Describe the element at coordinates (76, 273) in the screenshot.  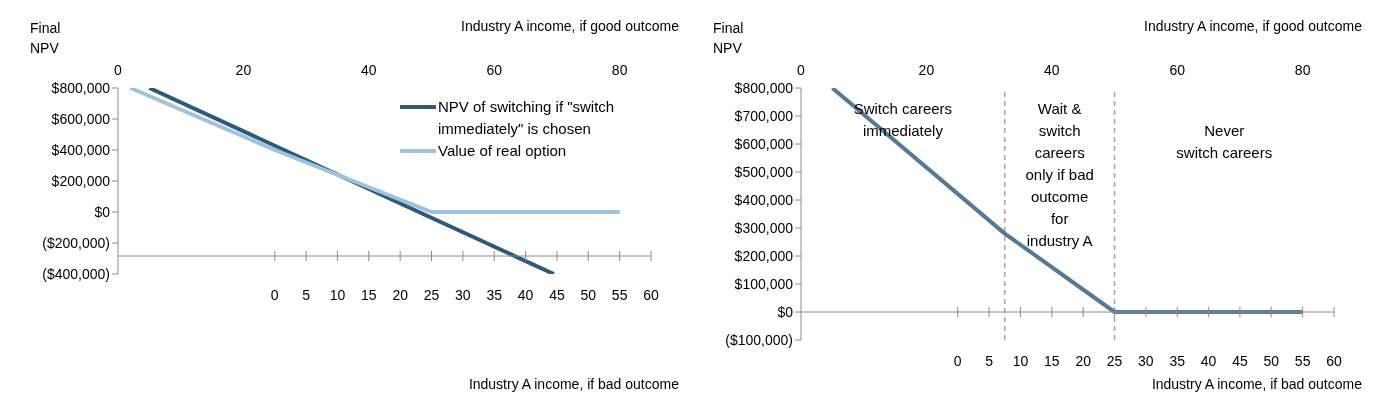
I see `y-tick-label: ($400,000)` at that location.